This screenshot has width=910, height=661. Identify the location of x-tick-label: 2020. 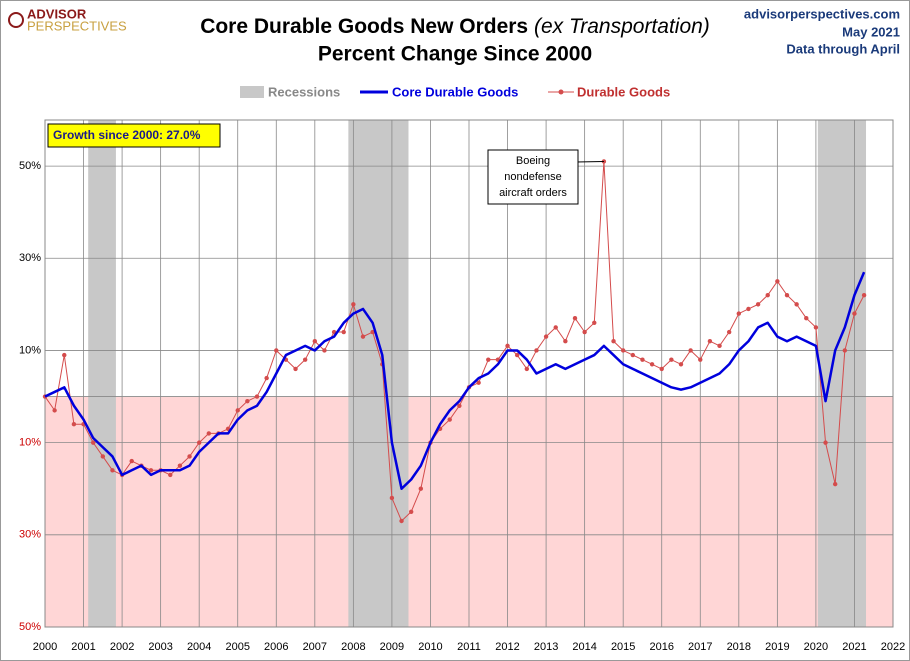
(816, 647).